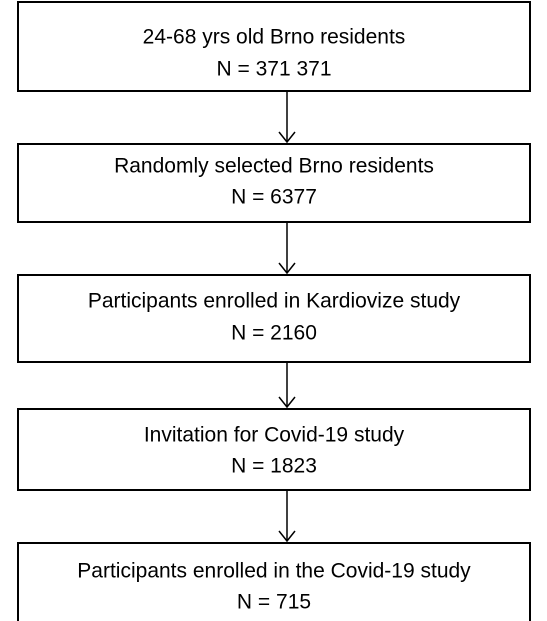 Image resolution: width=547 pixels, height=621 pixels. What do you see at coordinates (274, 37) in the screenshot?
I see `node-label: 24-68 yrs old Brno residents` at bounding box center [274, 37].